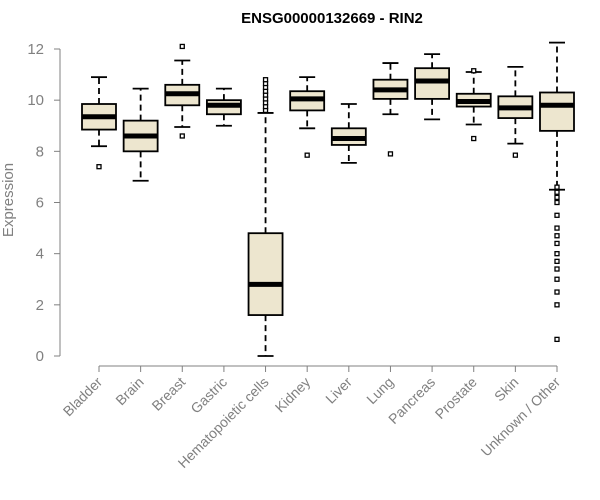 This screenshot has width=600, height=500. Describe the element at coordinates (506, 389) in the screenshot. I see `x-tick-label: Skin` at that location.